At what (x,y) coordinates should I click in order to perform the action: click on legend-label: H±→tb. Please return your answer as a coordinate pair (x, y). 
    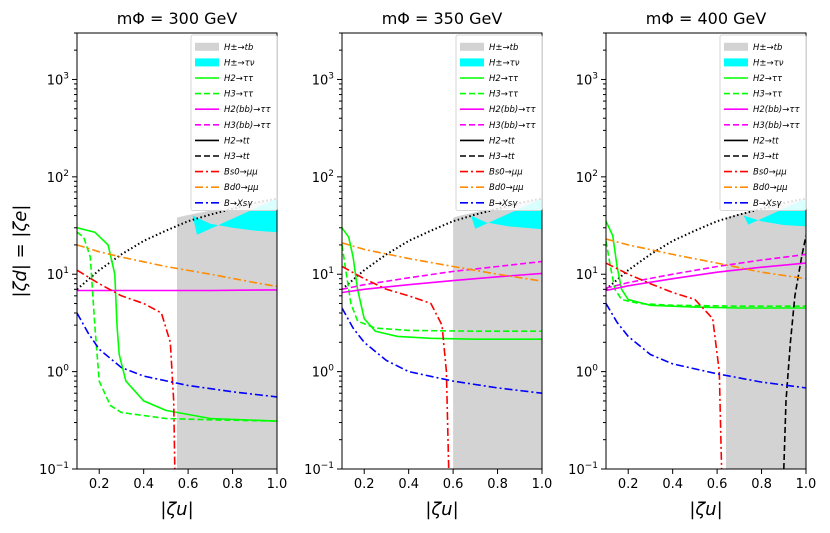
    Looking at the image, I should click on (238, 48).